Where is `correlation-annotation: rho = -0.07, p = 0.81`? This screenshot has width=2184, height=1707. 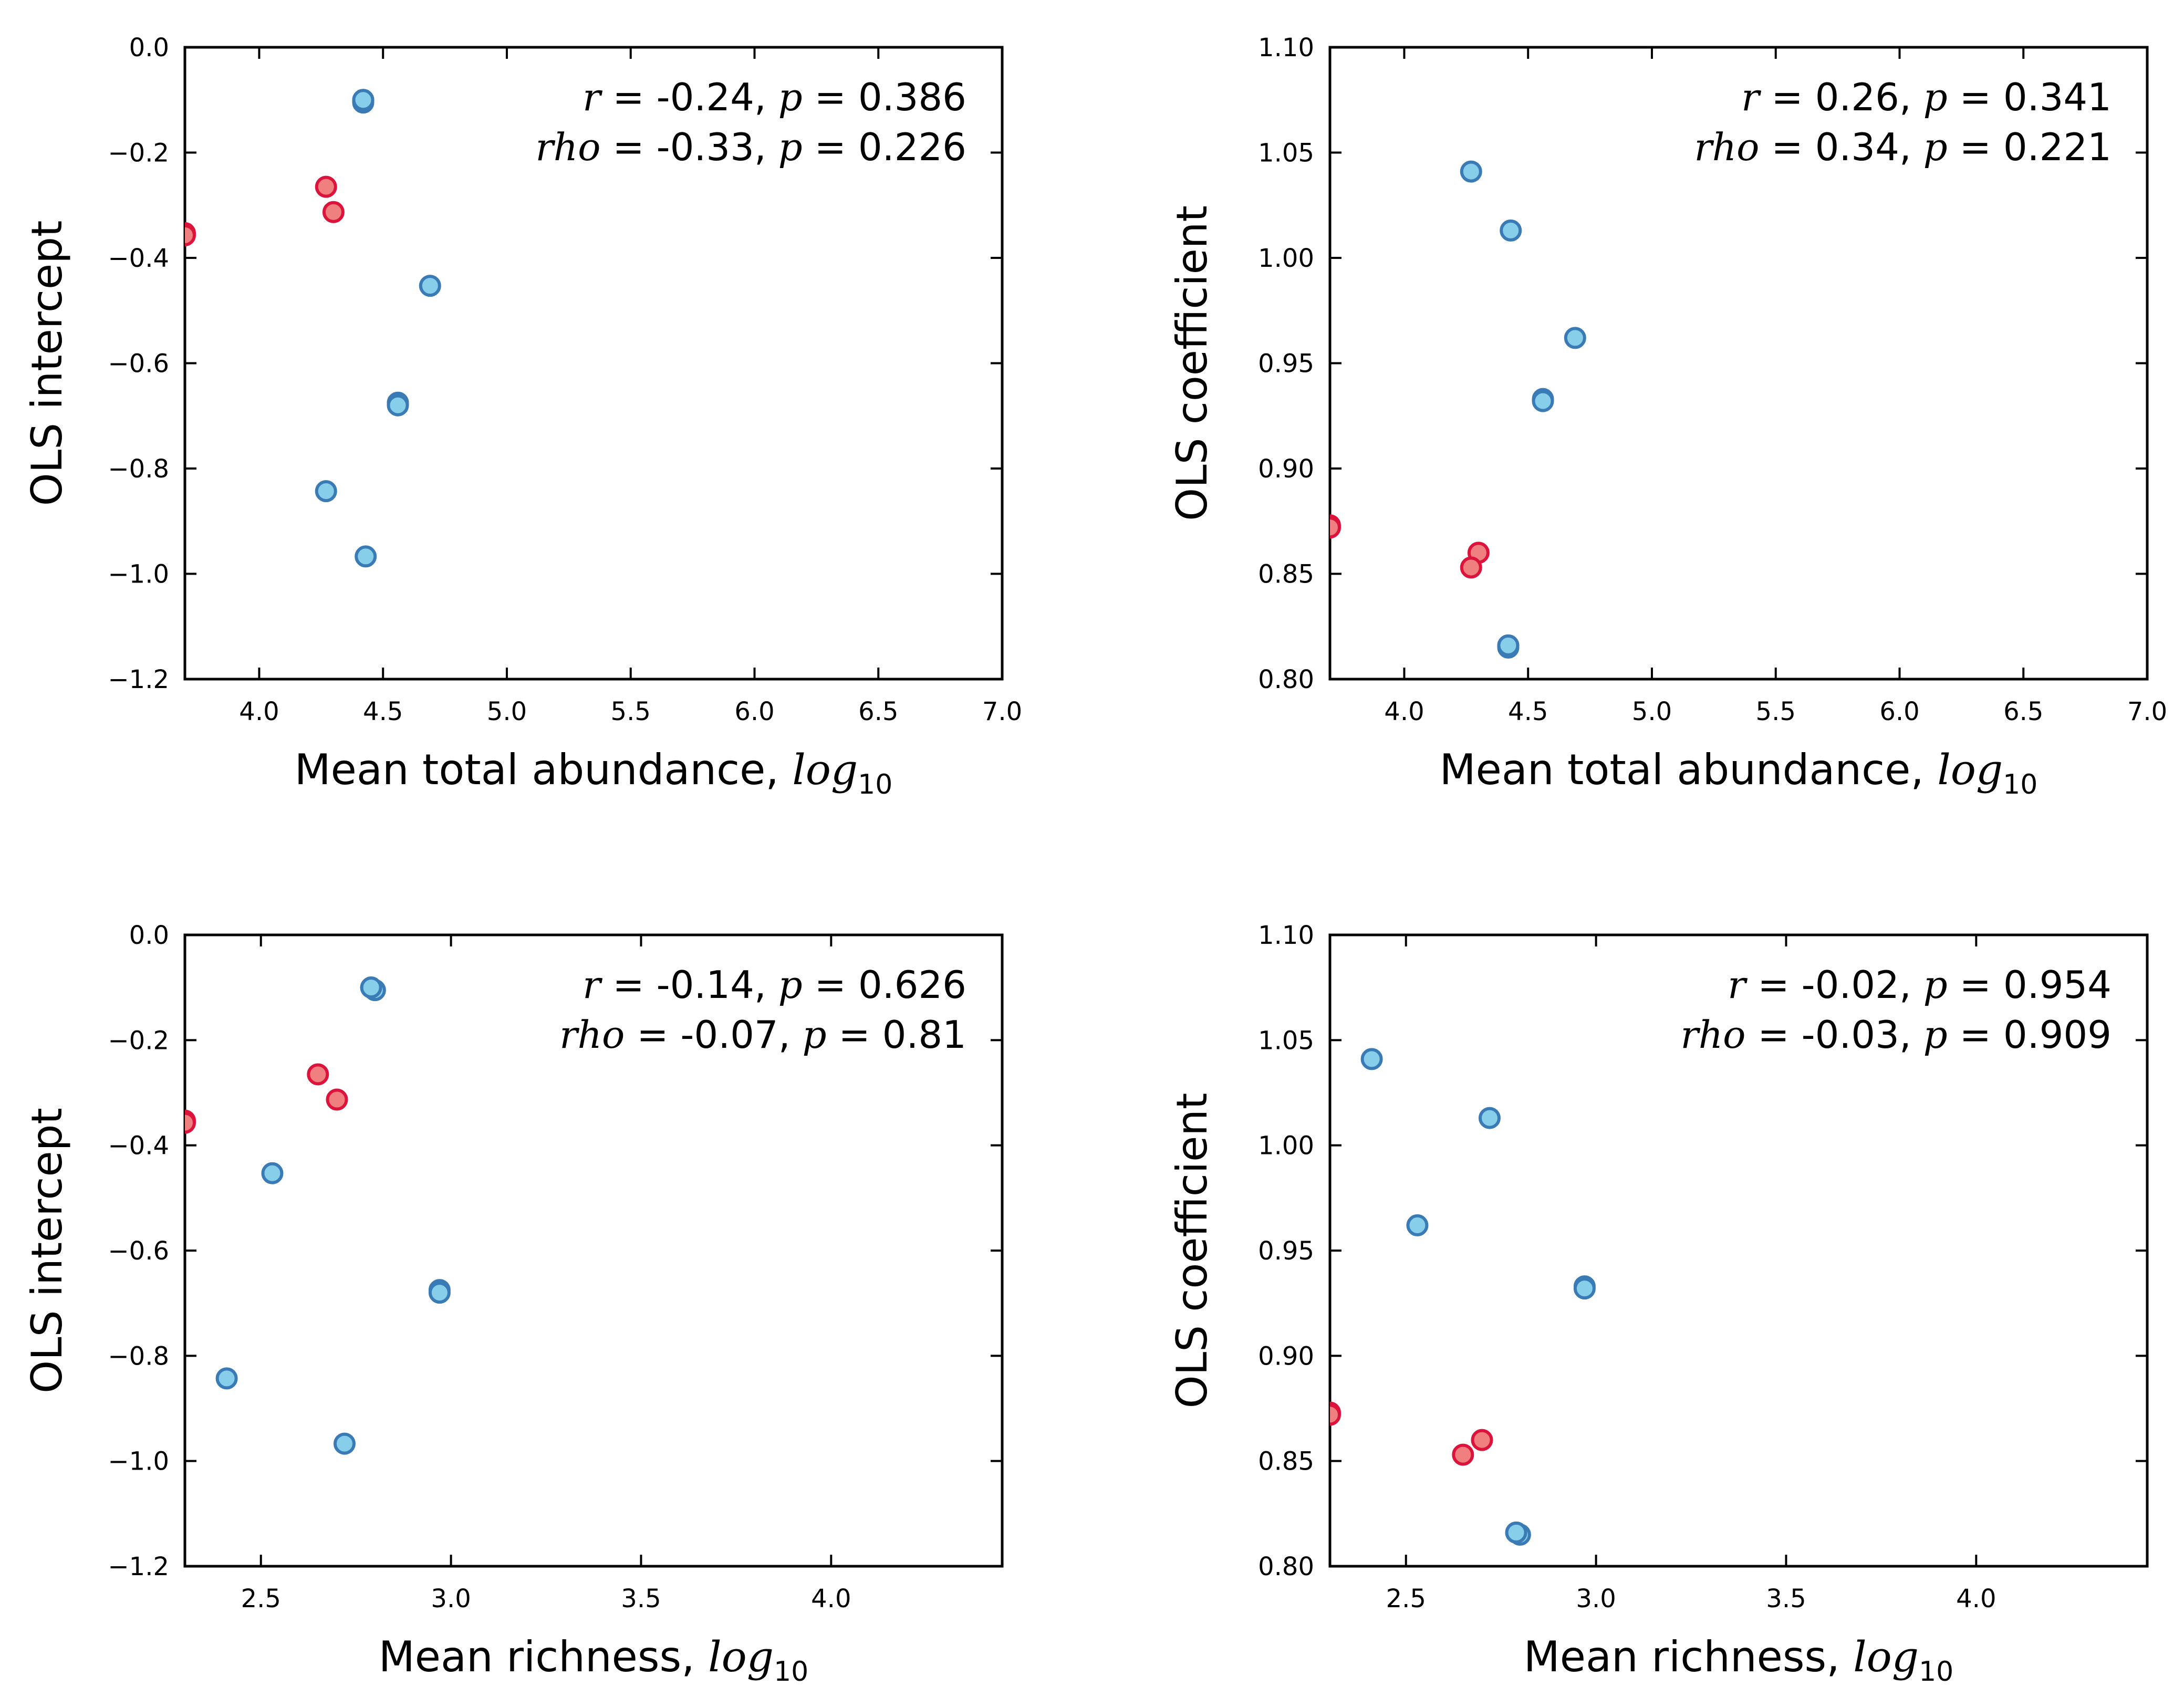 correlation-annotation: rho = -0.07, p = 0.81 is located at coordinates (762, 1035).